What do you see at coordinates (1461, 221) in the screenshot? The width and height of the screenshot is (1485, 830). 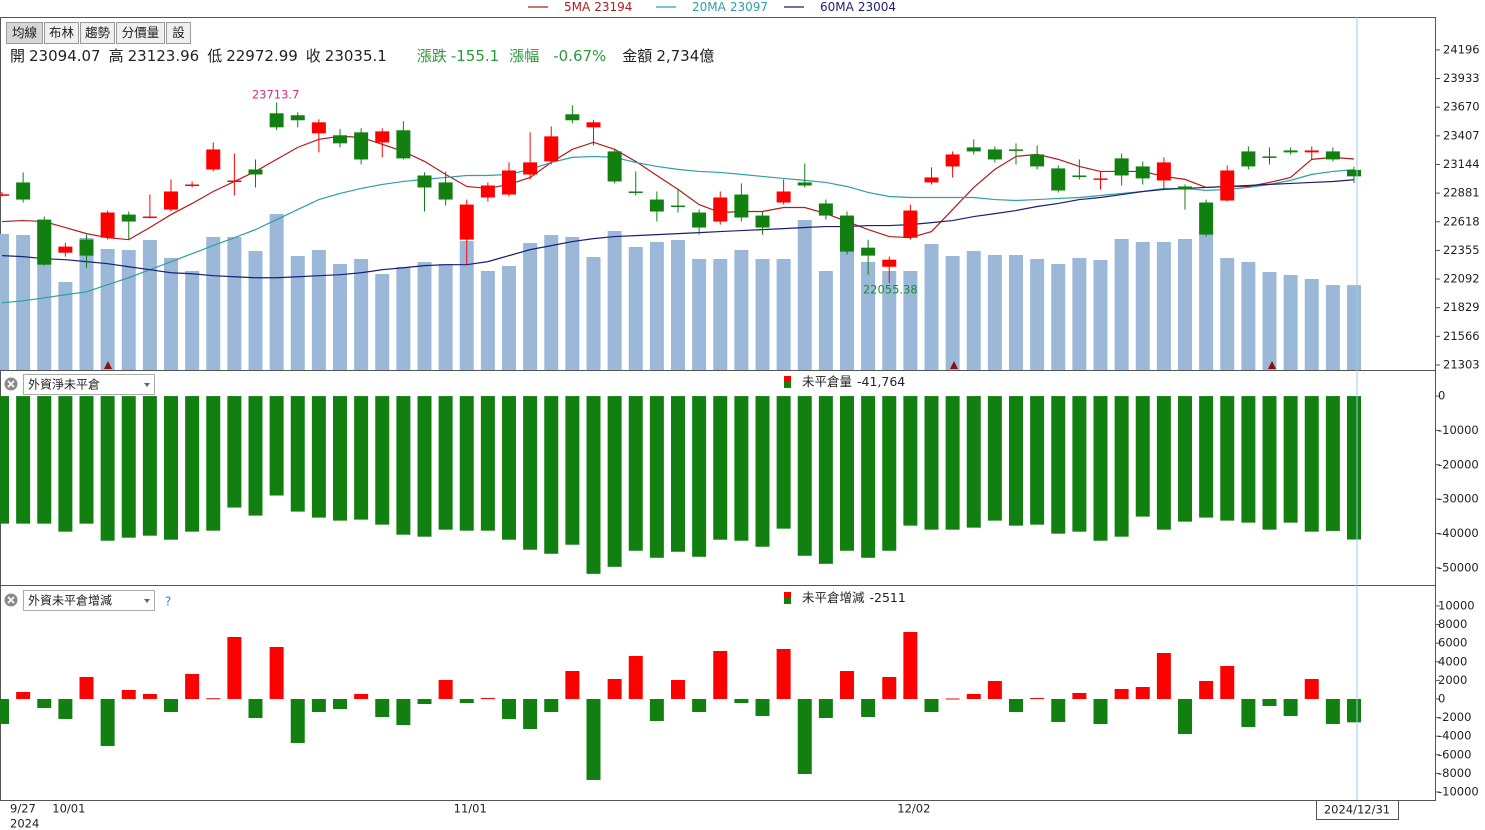 I see `y-tick-label: 22618` at bounding box center [1461, 221].